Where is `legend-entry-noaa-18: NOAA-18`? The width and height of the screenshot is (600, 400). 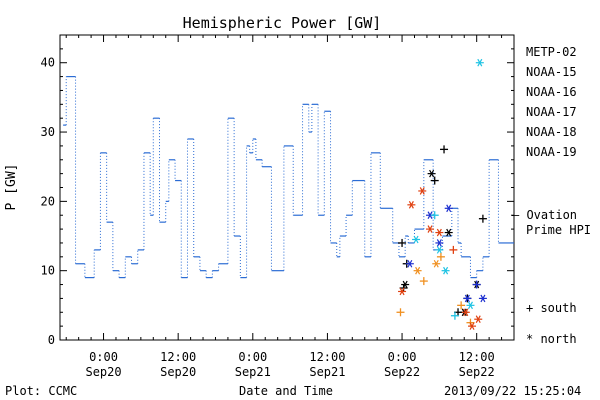
legend-entry-noaa-18: NOAA-18 is located at coordinates (551, 132).